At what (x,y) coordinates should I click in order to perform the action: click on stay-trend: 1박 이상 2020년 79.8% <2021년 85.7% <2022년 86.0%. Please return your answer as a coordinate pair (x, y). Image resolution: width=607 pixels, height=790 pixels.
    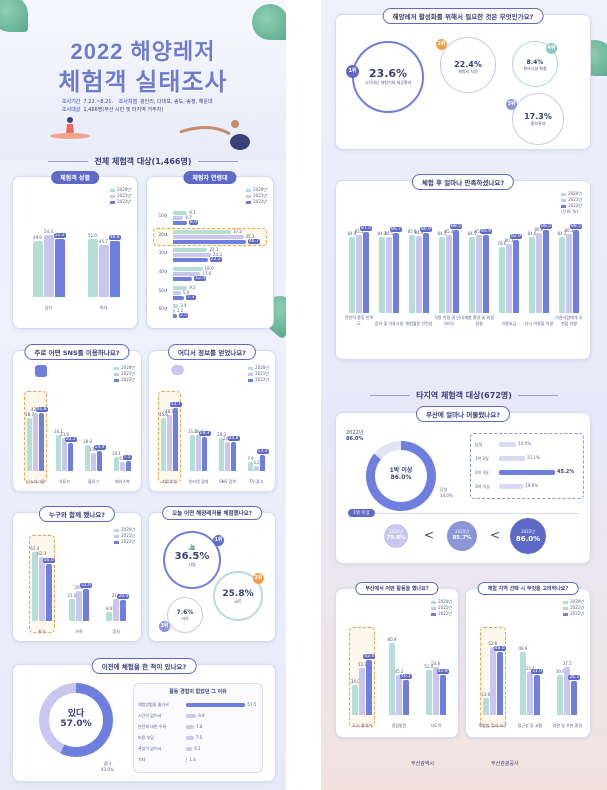
    Looking at the image, I should click on (464, 533).